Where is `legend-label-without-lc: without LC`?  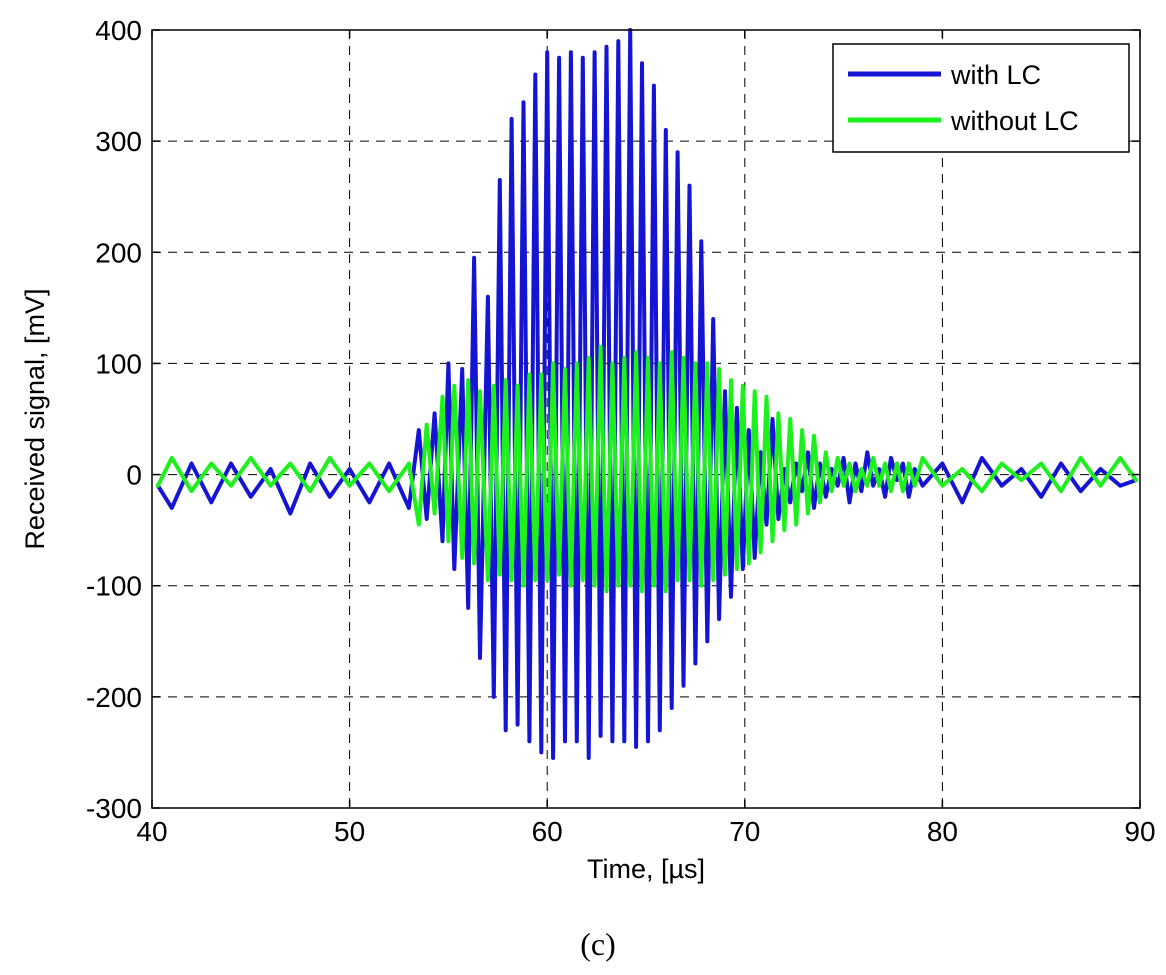 legend-label-without-lc: without LC is located at coordinates (1014, 121).